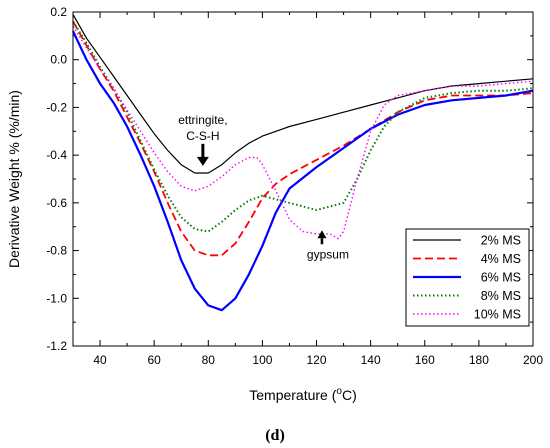 The width and height of the screenshot is (550, 448). What do you see at coordinates (58, 12) in the screenshot?
I see `y-tick-label: 0.2` at bounding box center [58, 12].